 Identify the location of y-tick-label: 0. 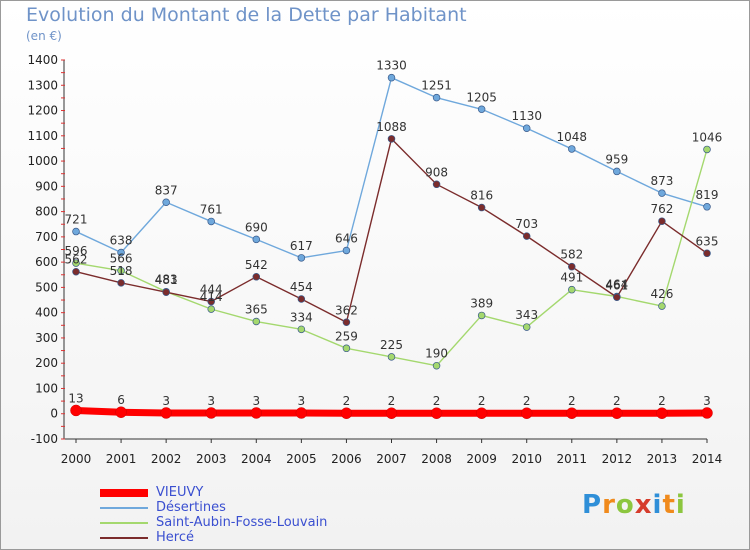
(54, 414).